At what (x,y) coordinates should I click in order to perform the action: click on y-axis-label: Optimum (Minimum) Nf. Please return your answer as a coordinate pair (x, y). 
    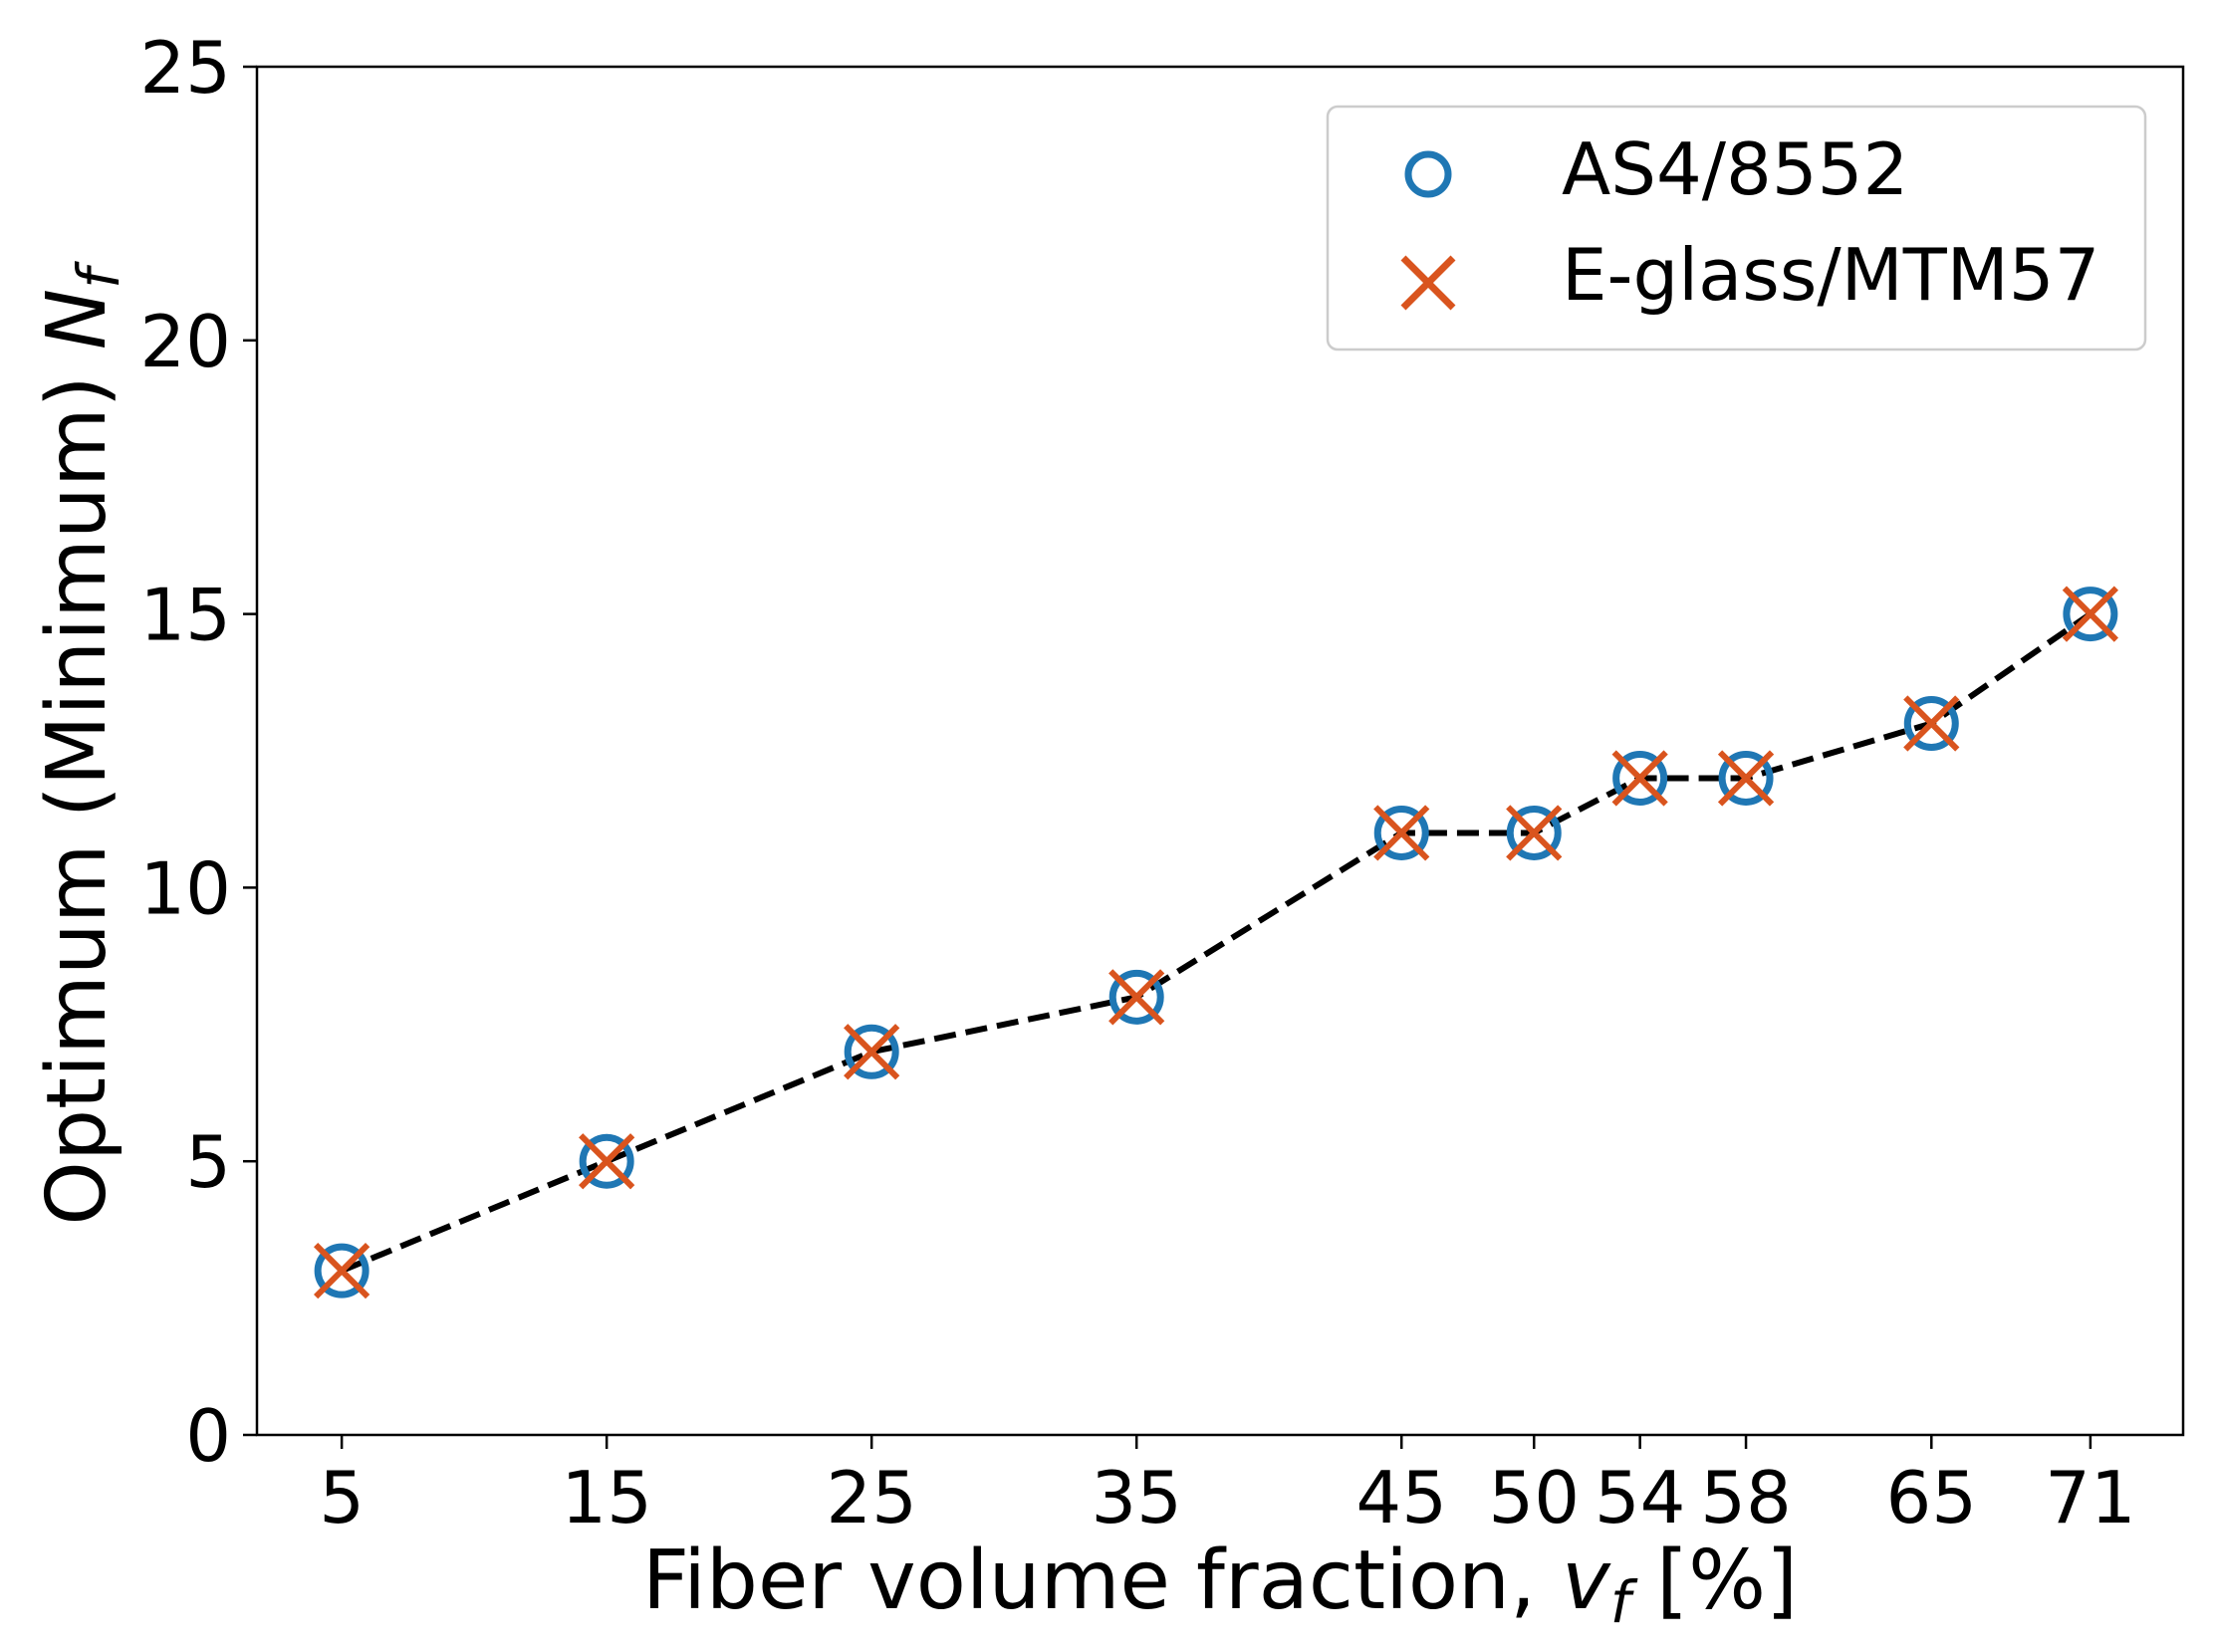
    Looking at the image, I should click on (81, 743).